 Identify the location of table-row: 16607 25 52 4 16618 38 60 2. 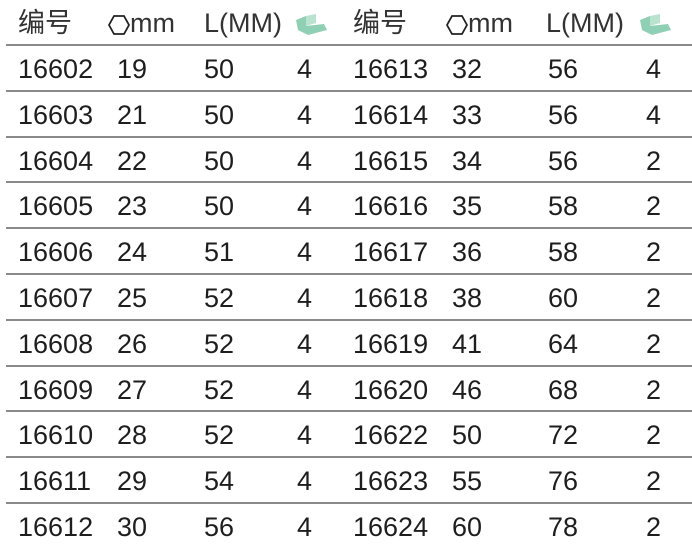
(346, 298).